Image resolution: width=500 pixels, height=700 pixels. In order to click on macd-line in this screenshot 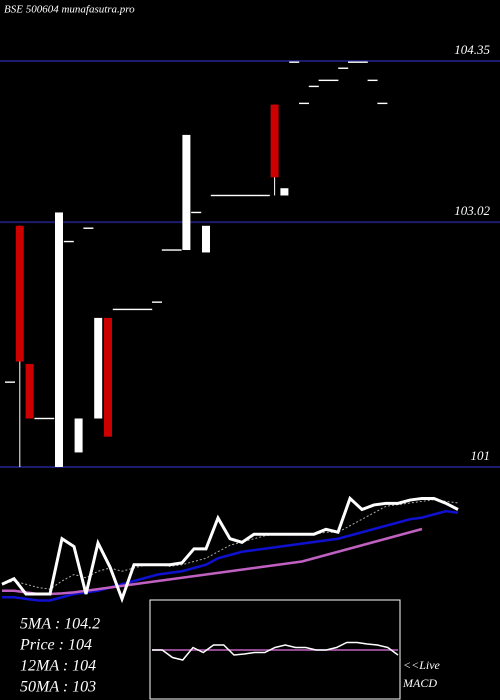, I will do `click(275, 651)`.